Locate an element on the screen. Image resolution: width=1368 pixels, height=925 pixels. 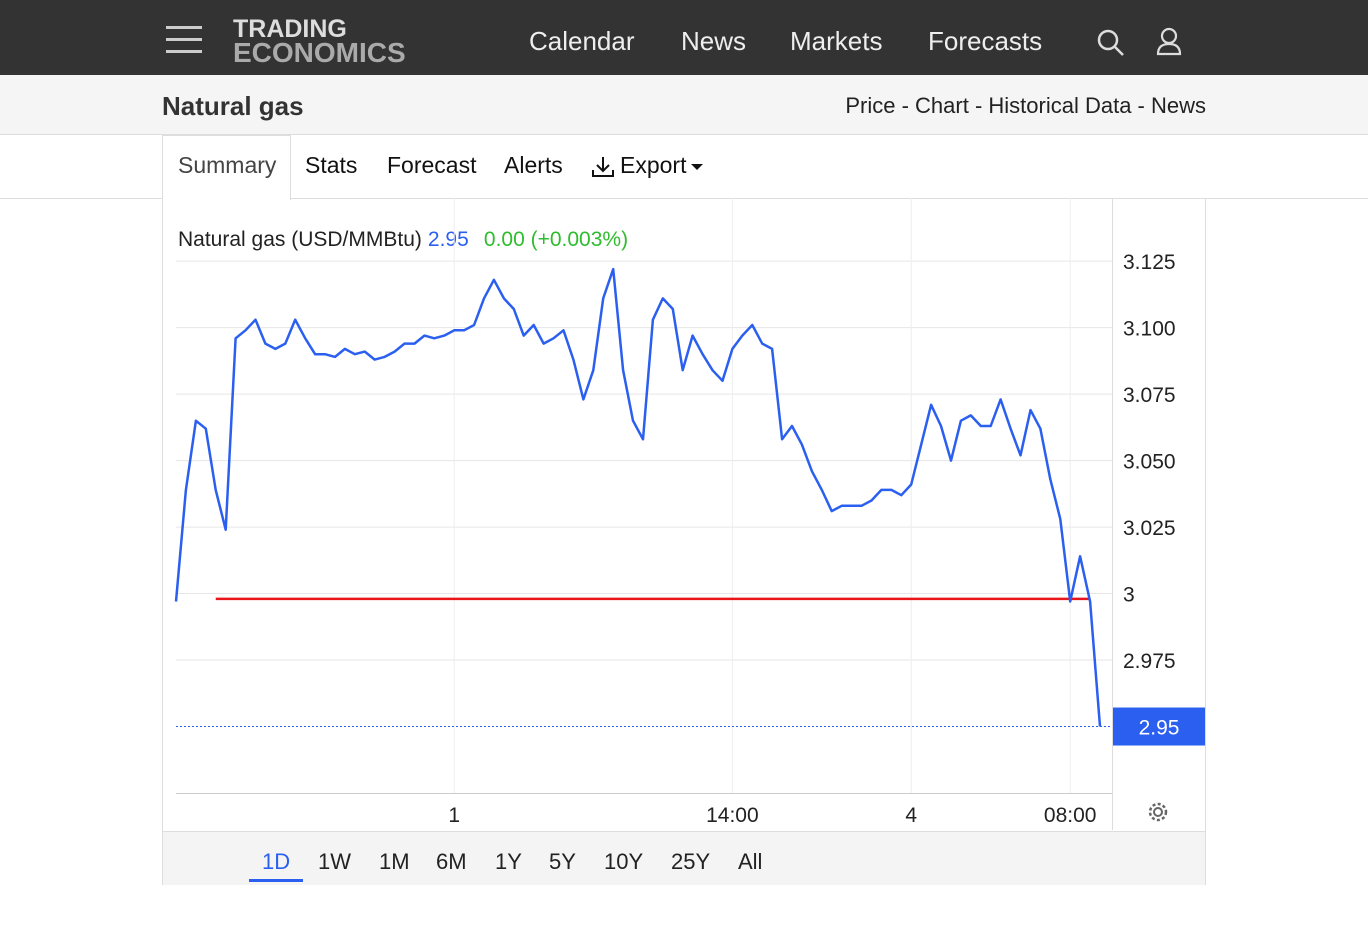
tab-bar is located at coordinates (684, 167).